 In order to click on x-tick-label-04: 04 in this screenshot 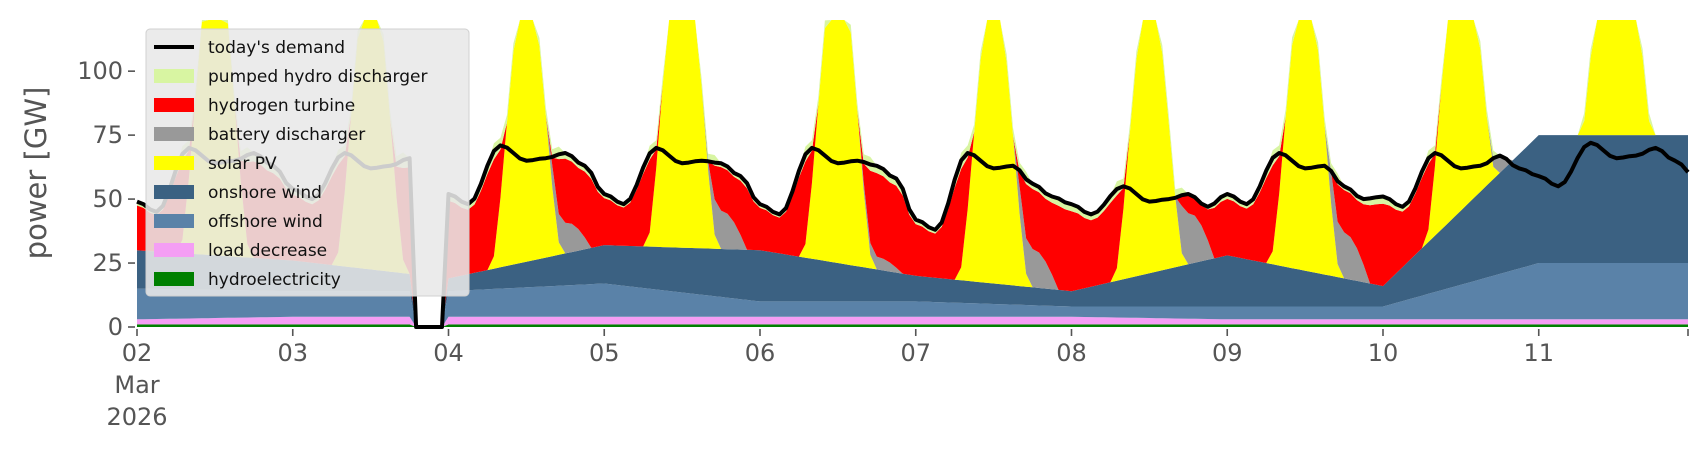, I will do `click(448, 353)`.